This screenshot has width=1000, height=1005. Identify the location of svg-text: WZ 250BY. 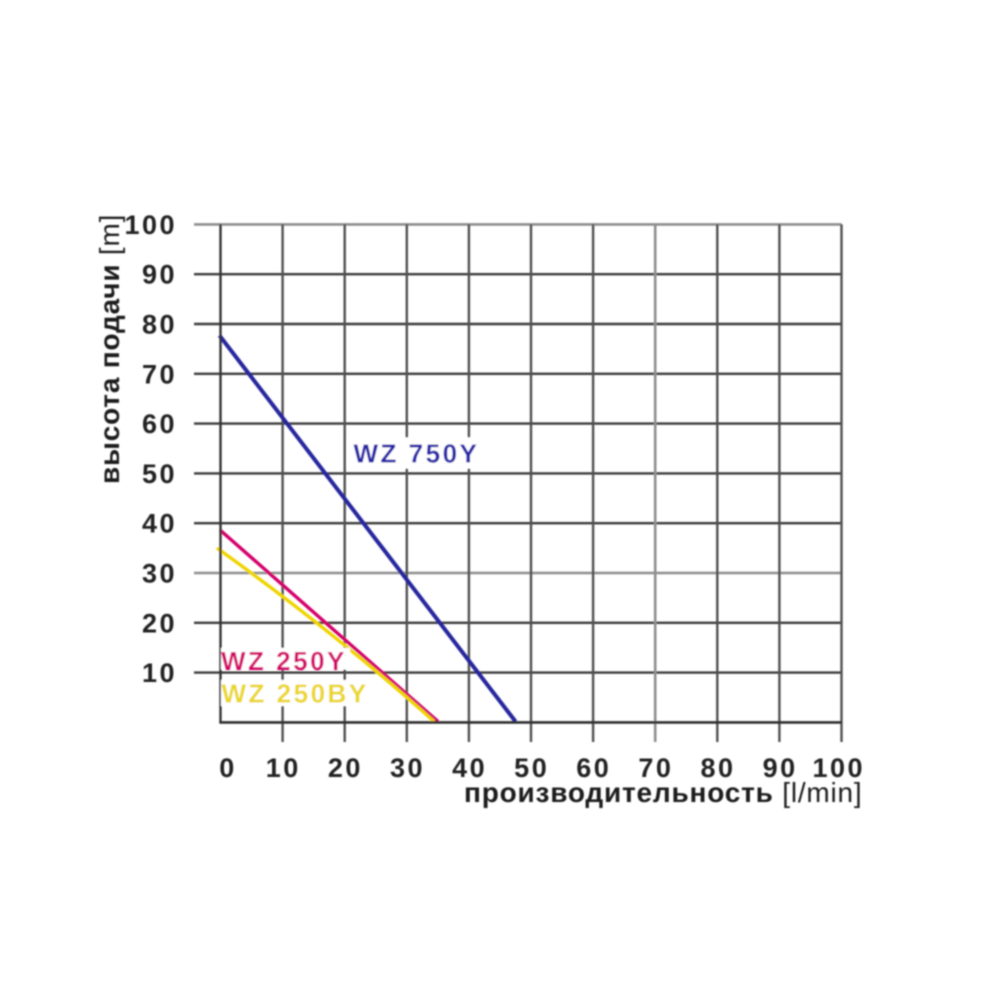
(295, 694).